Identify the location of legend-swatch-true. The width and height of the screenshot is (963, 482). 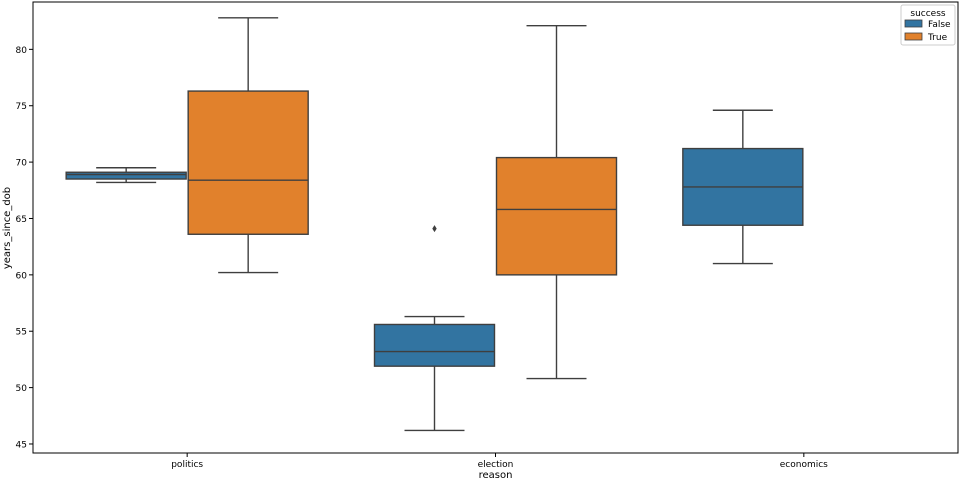
(913, 36).